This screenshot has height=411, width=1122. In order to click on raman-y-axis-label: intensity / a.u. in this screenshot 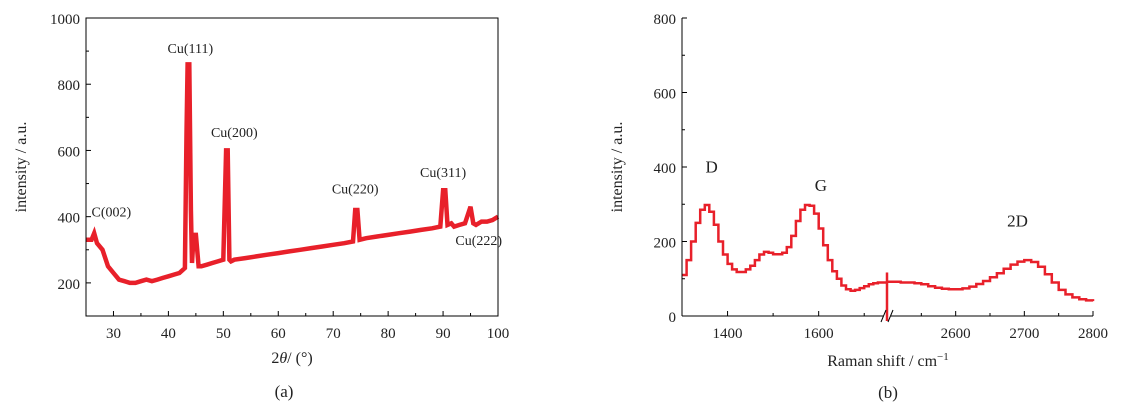, I will do `click(617, 167)`.